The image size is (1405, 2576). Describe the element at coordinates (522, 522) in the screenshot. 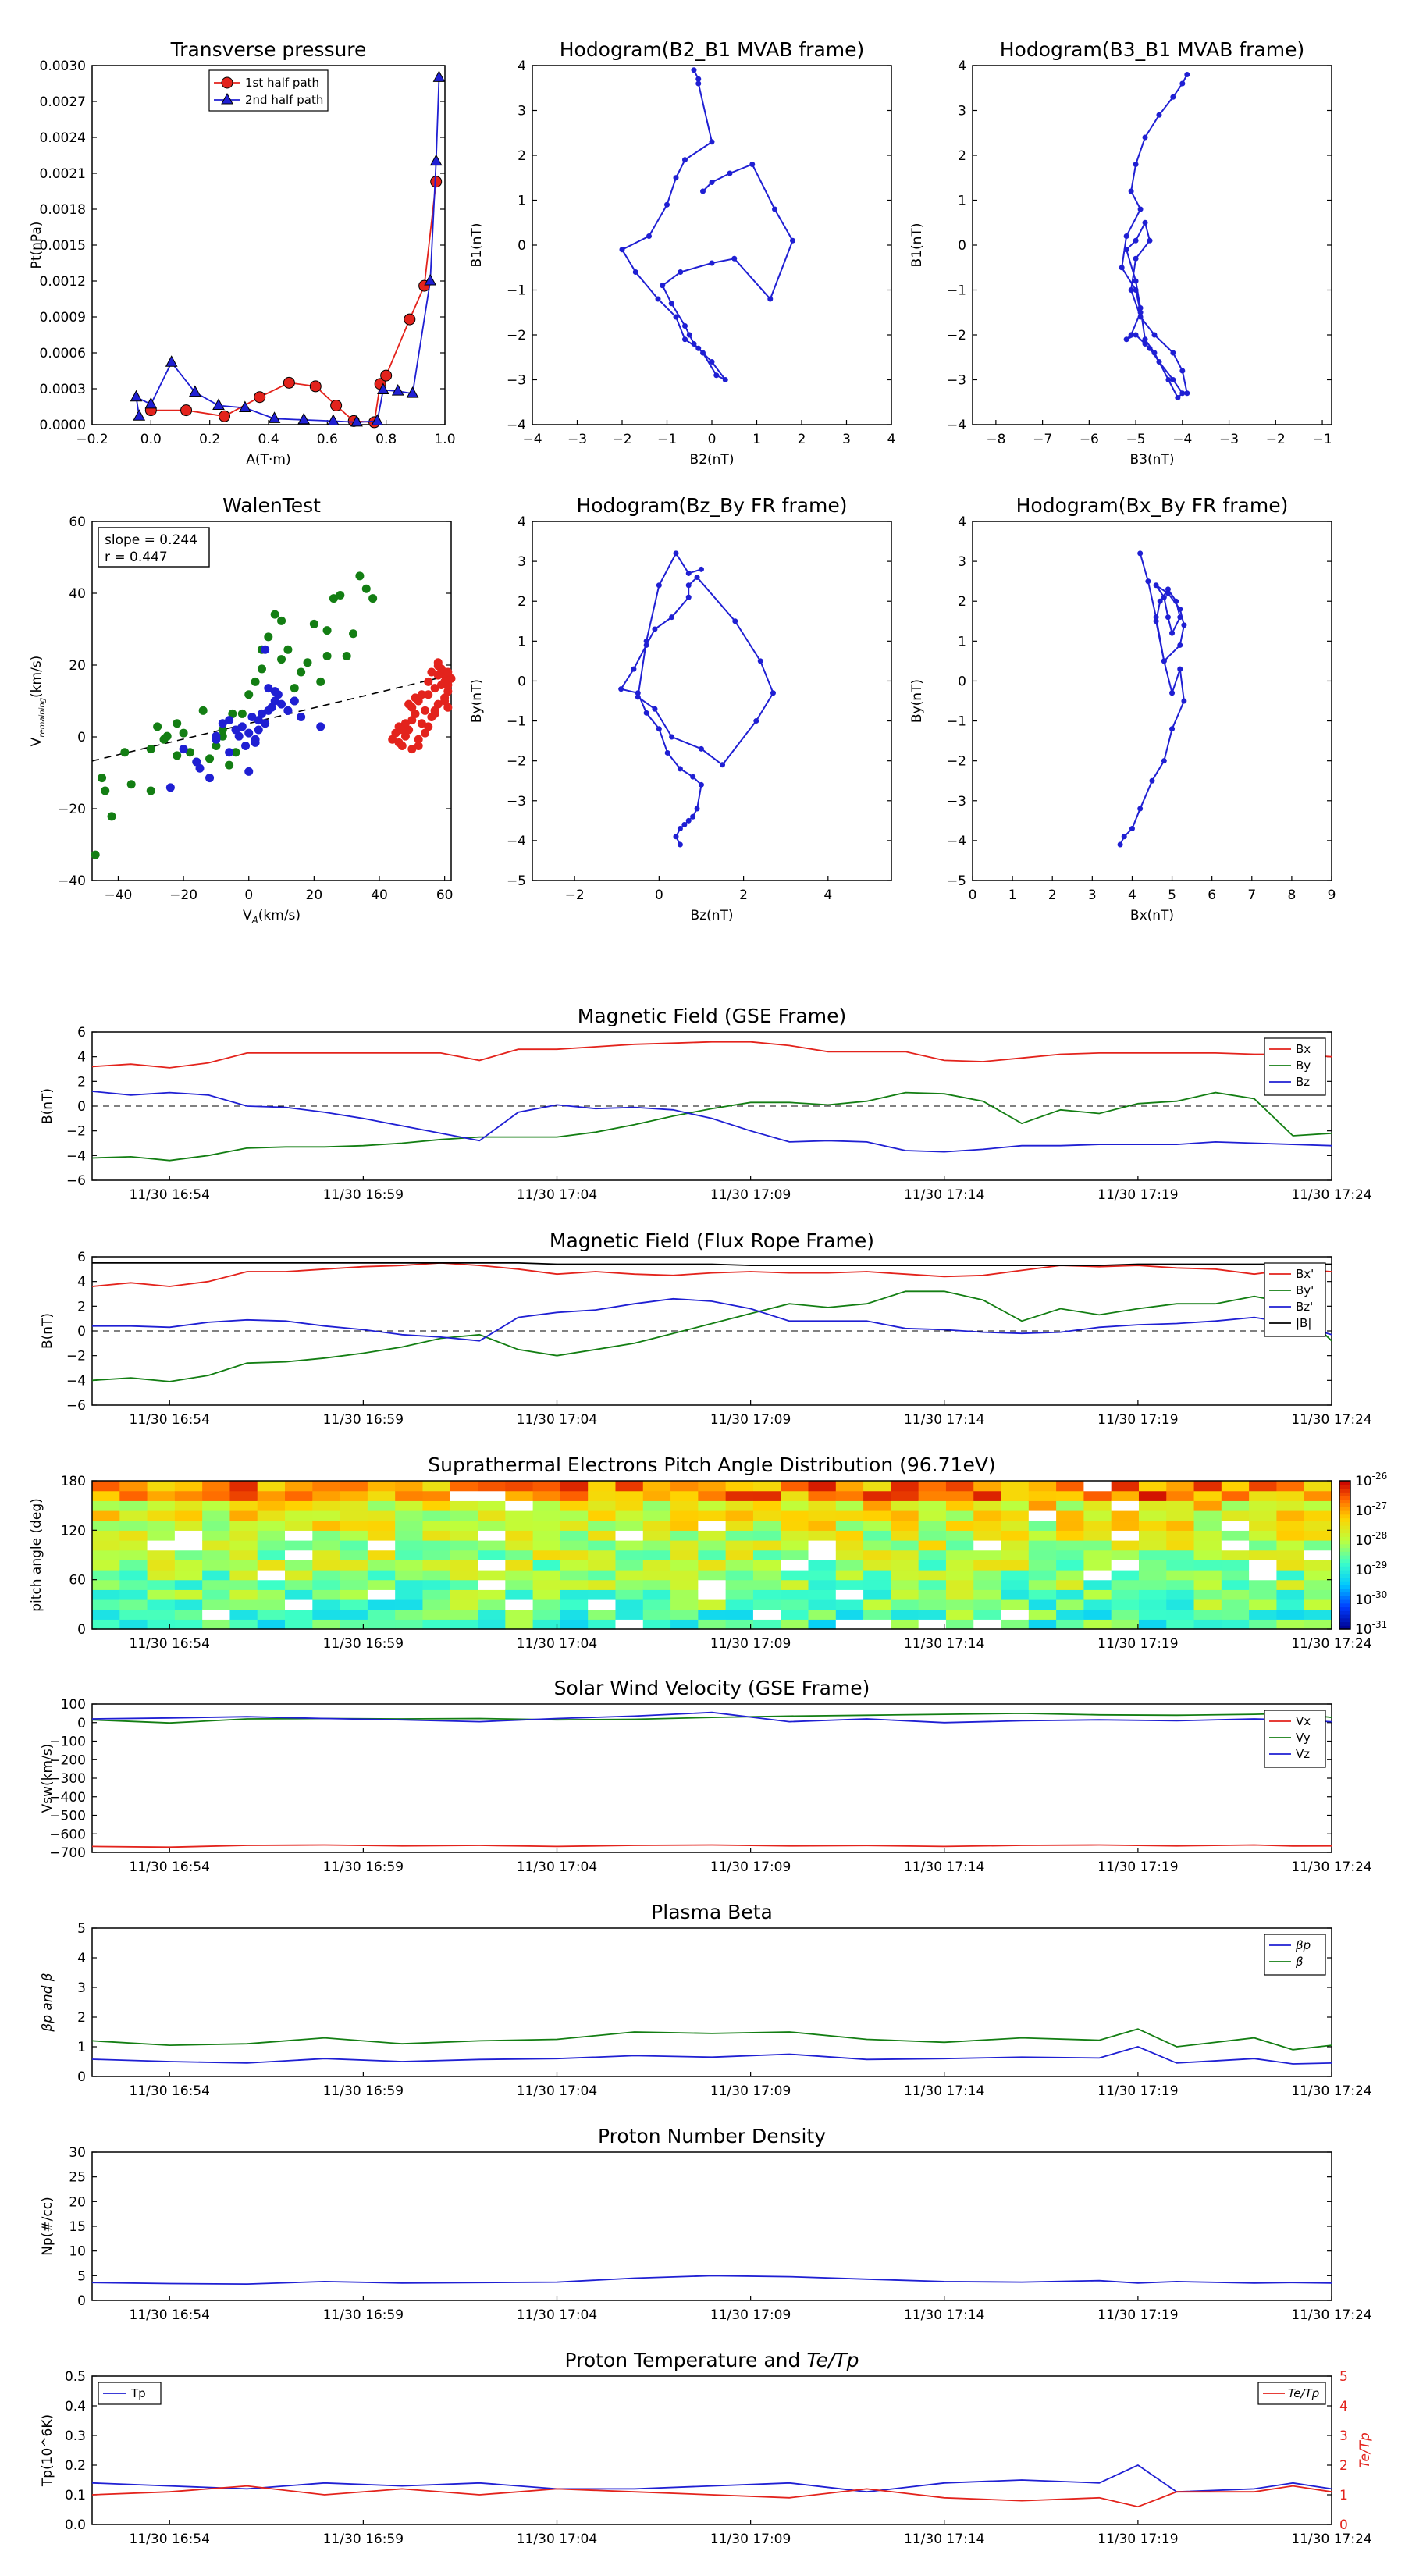

I see `y-tick-label: 4` at that location.